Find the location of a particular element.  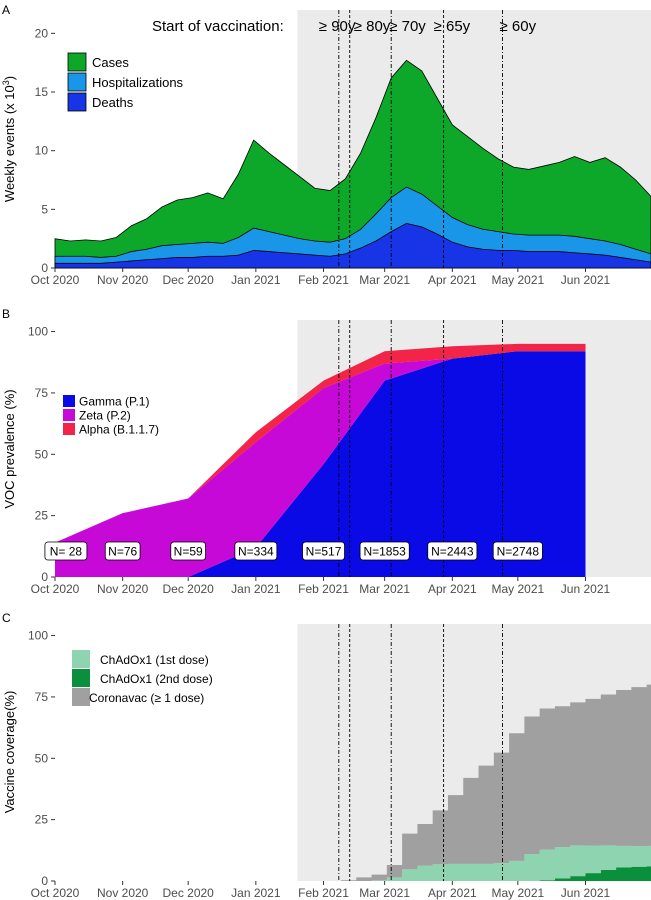

panel-a-y-axis-title: Weekly events (x 103) is located at coordinates (9, 139).